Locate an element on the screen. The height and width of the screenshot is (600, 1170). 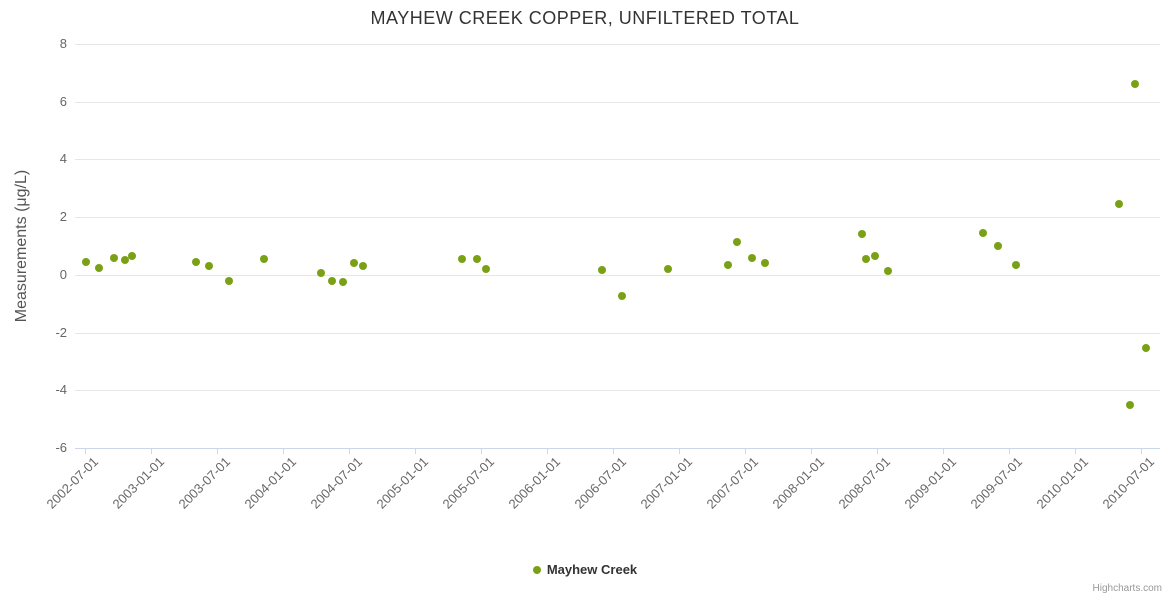
x-tick-label: 2010-01-01 is located at coordinates (1061, 483).